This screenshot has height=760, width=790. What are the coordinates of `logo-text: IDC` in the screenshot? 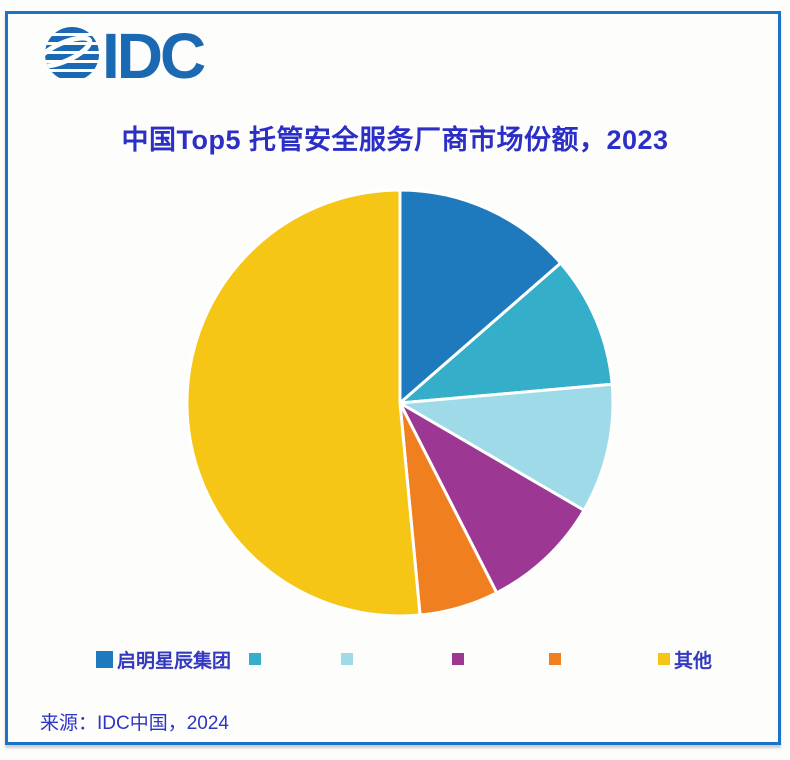 It's located at (153, 54).